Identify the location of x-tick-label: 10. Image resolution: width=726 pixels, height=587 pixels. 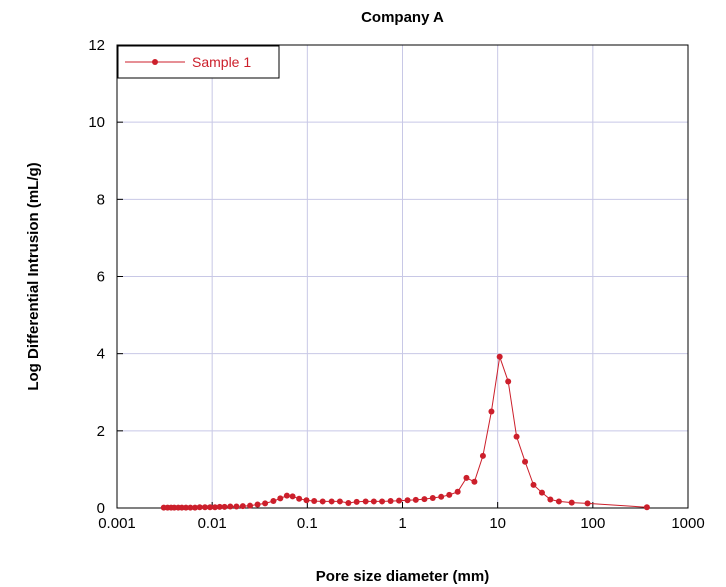
(497, 523).